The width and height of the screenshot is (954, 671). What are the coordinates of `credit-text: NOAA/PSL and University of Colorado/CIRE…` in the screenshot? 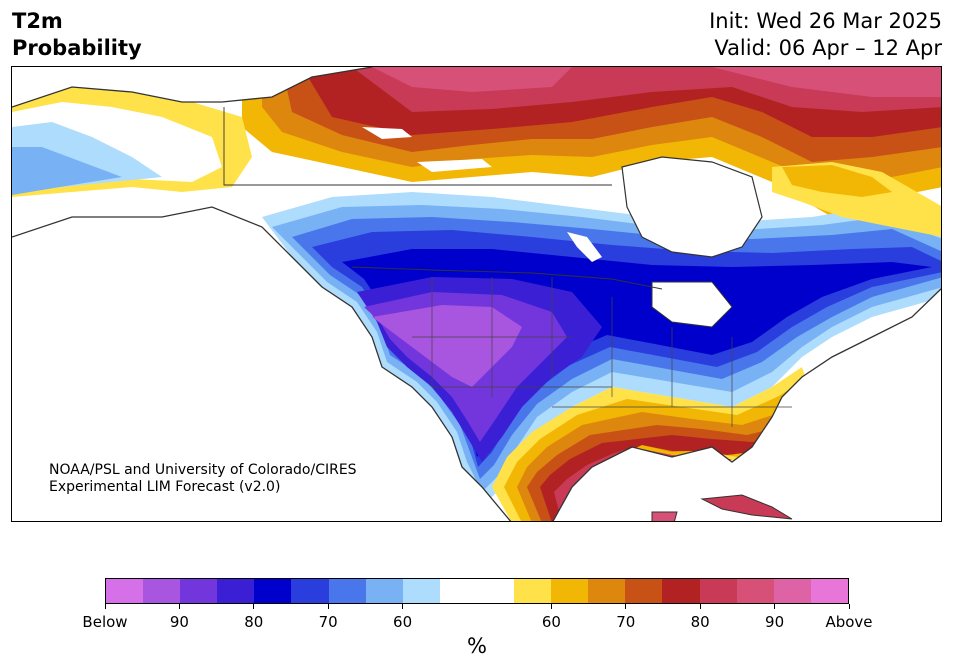 It's located at (203, 479).